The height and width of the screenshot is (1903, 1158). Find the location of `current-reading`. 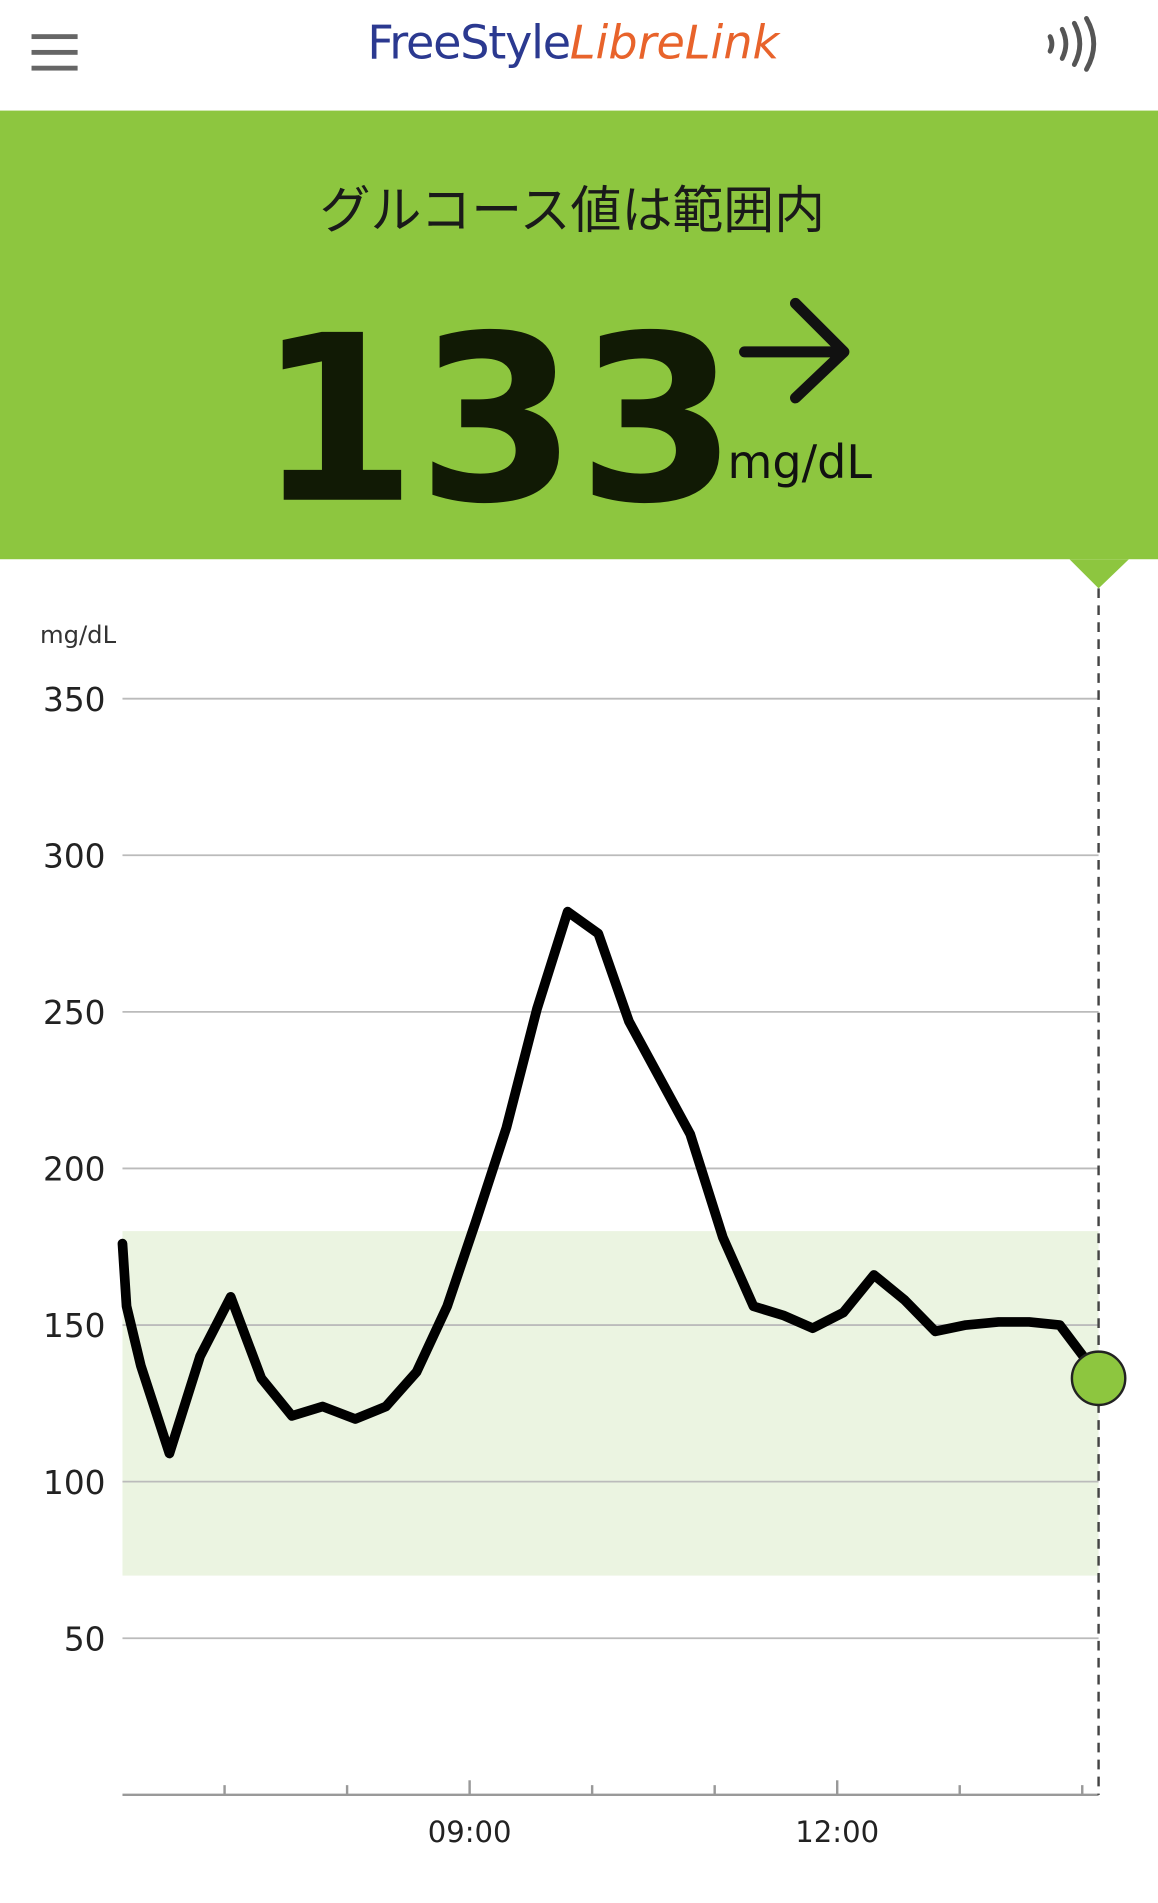

current-reading is located at coordinates (1098, 1378).